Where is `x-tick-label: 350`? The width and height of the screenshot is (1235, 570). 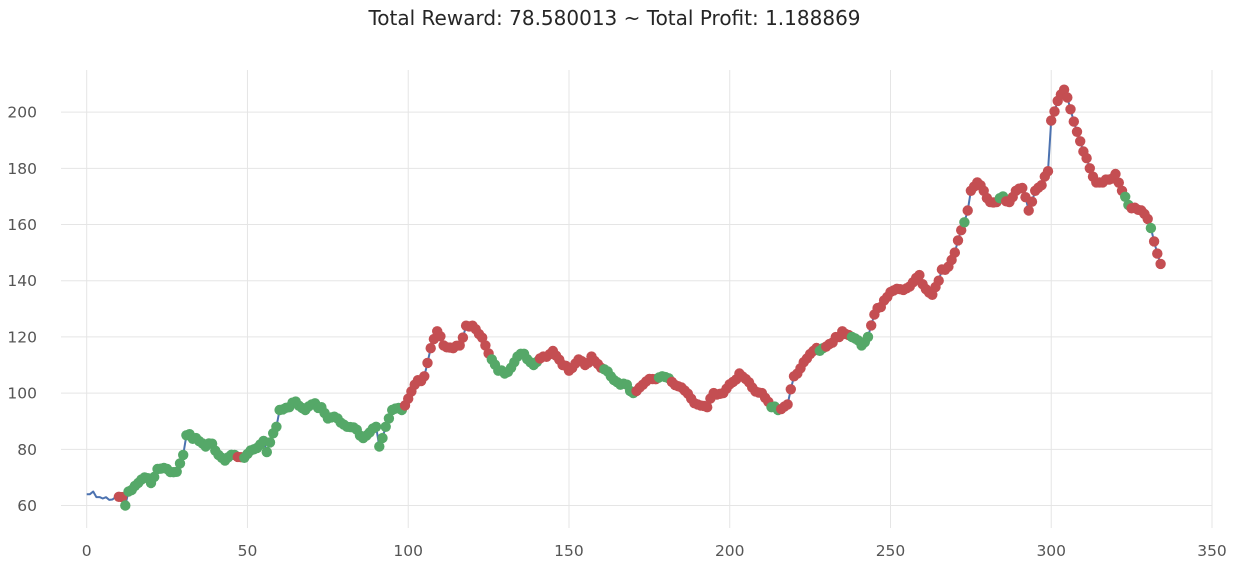 x-tick-label: 350 is located at coordinates (1212, 551).